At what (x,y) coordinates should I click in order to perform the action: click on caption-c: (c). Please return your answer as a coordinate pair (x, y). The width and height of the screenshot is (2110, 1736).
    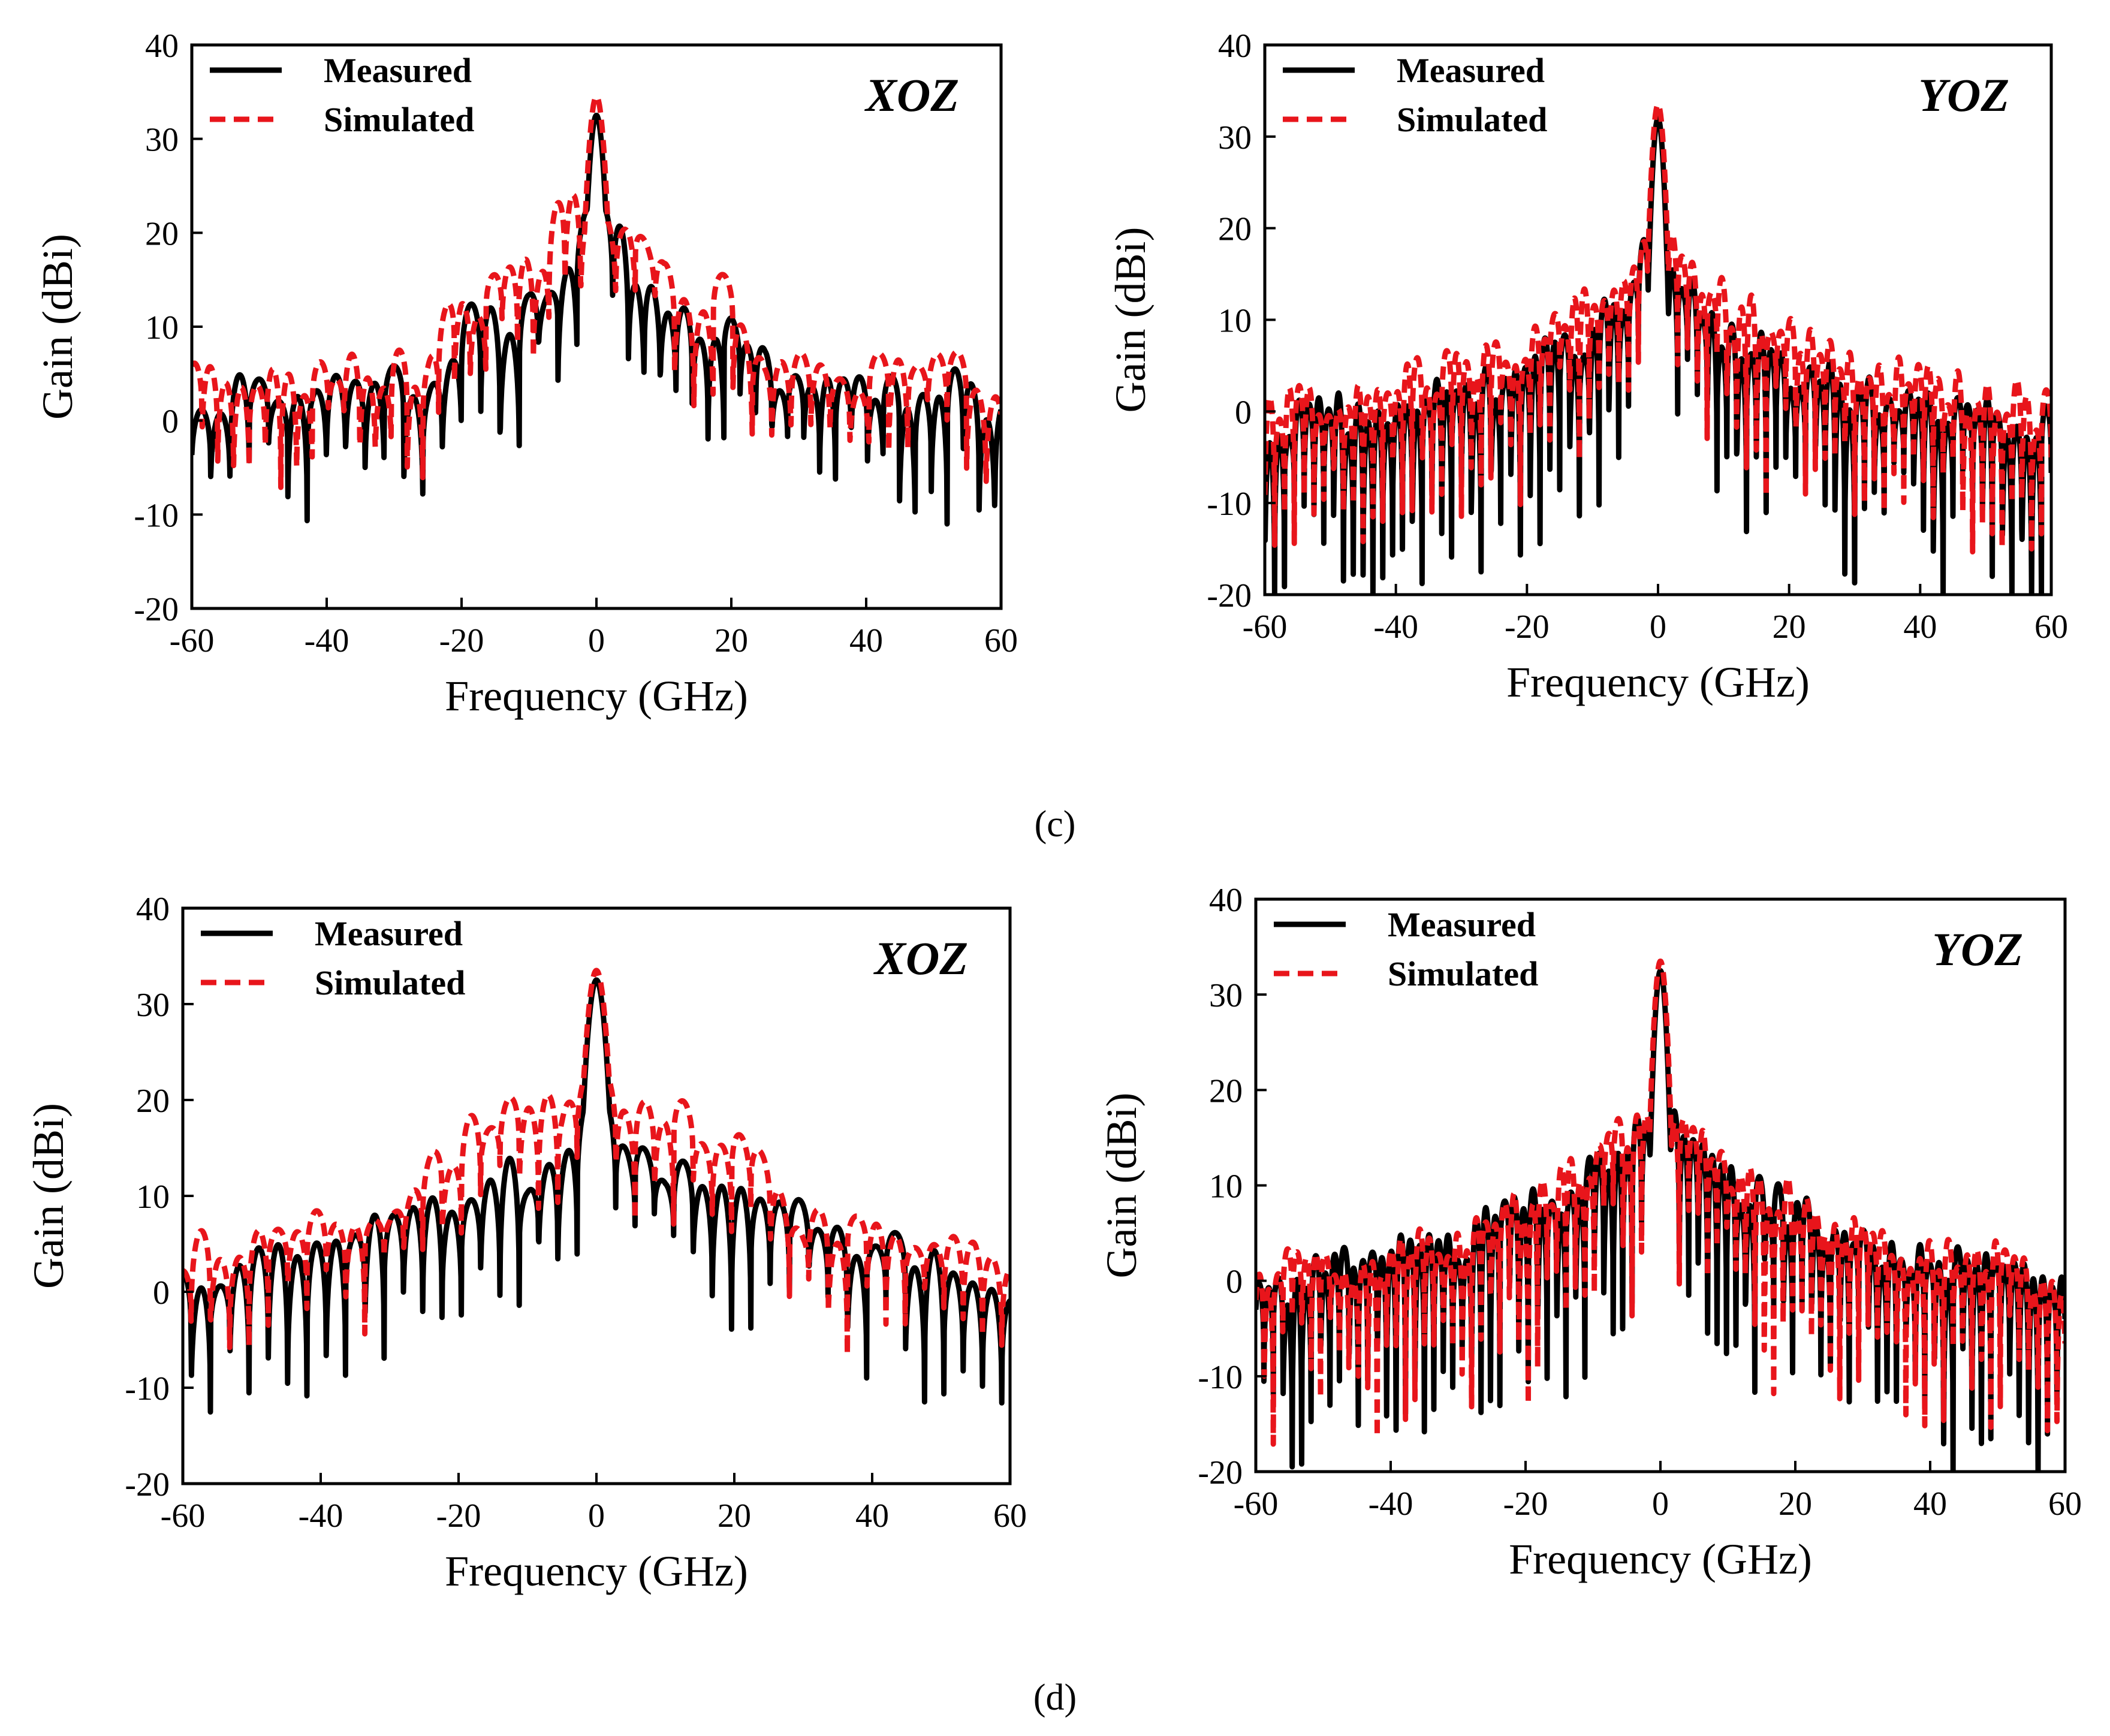
    Looking at the image, I should click on (1055, 824).